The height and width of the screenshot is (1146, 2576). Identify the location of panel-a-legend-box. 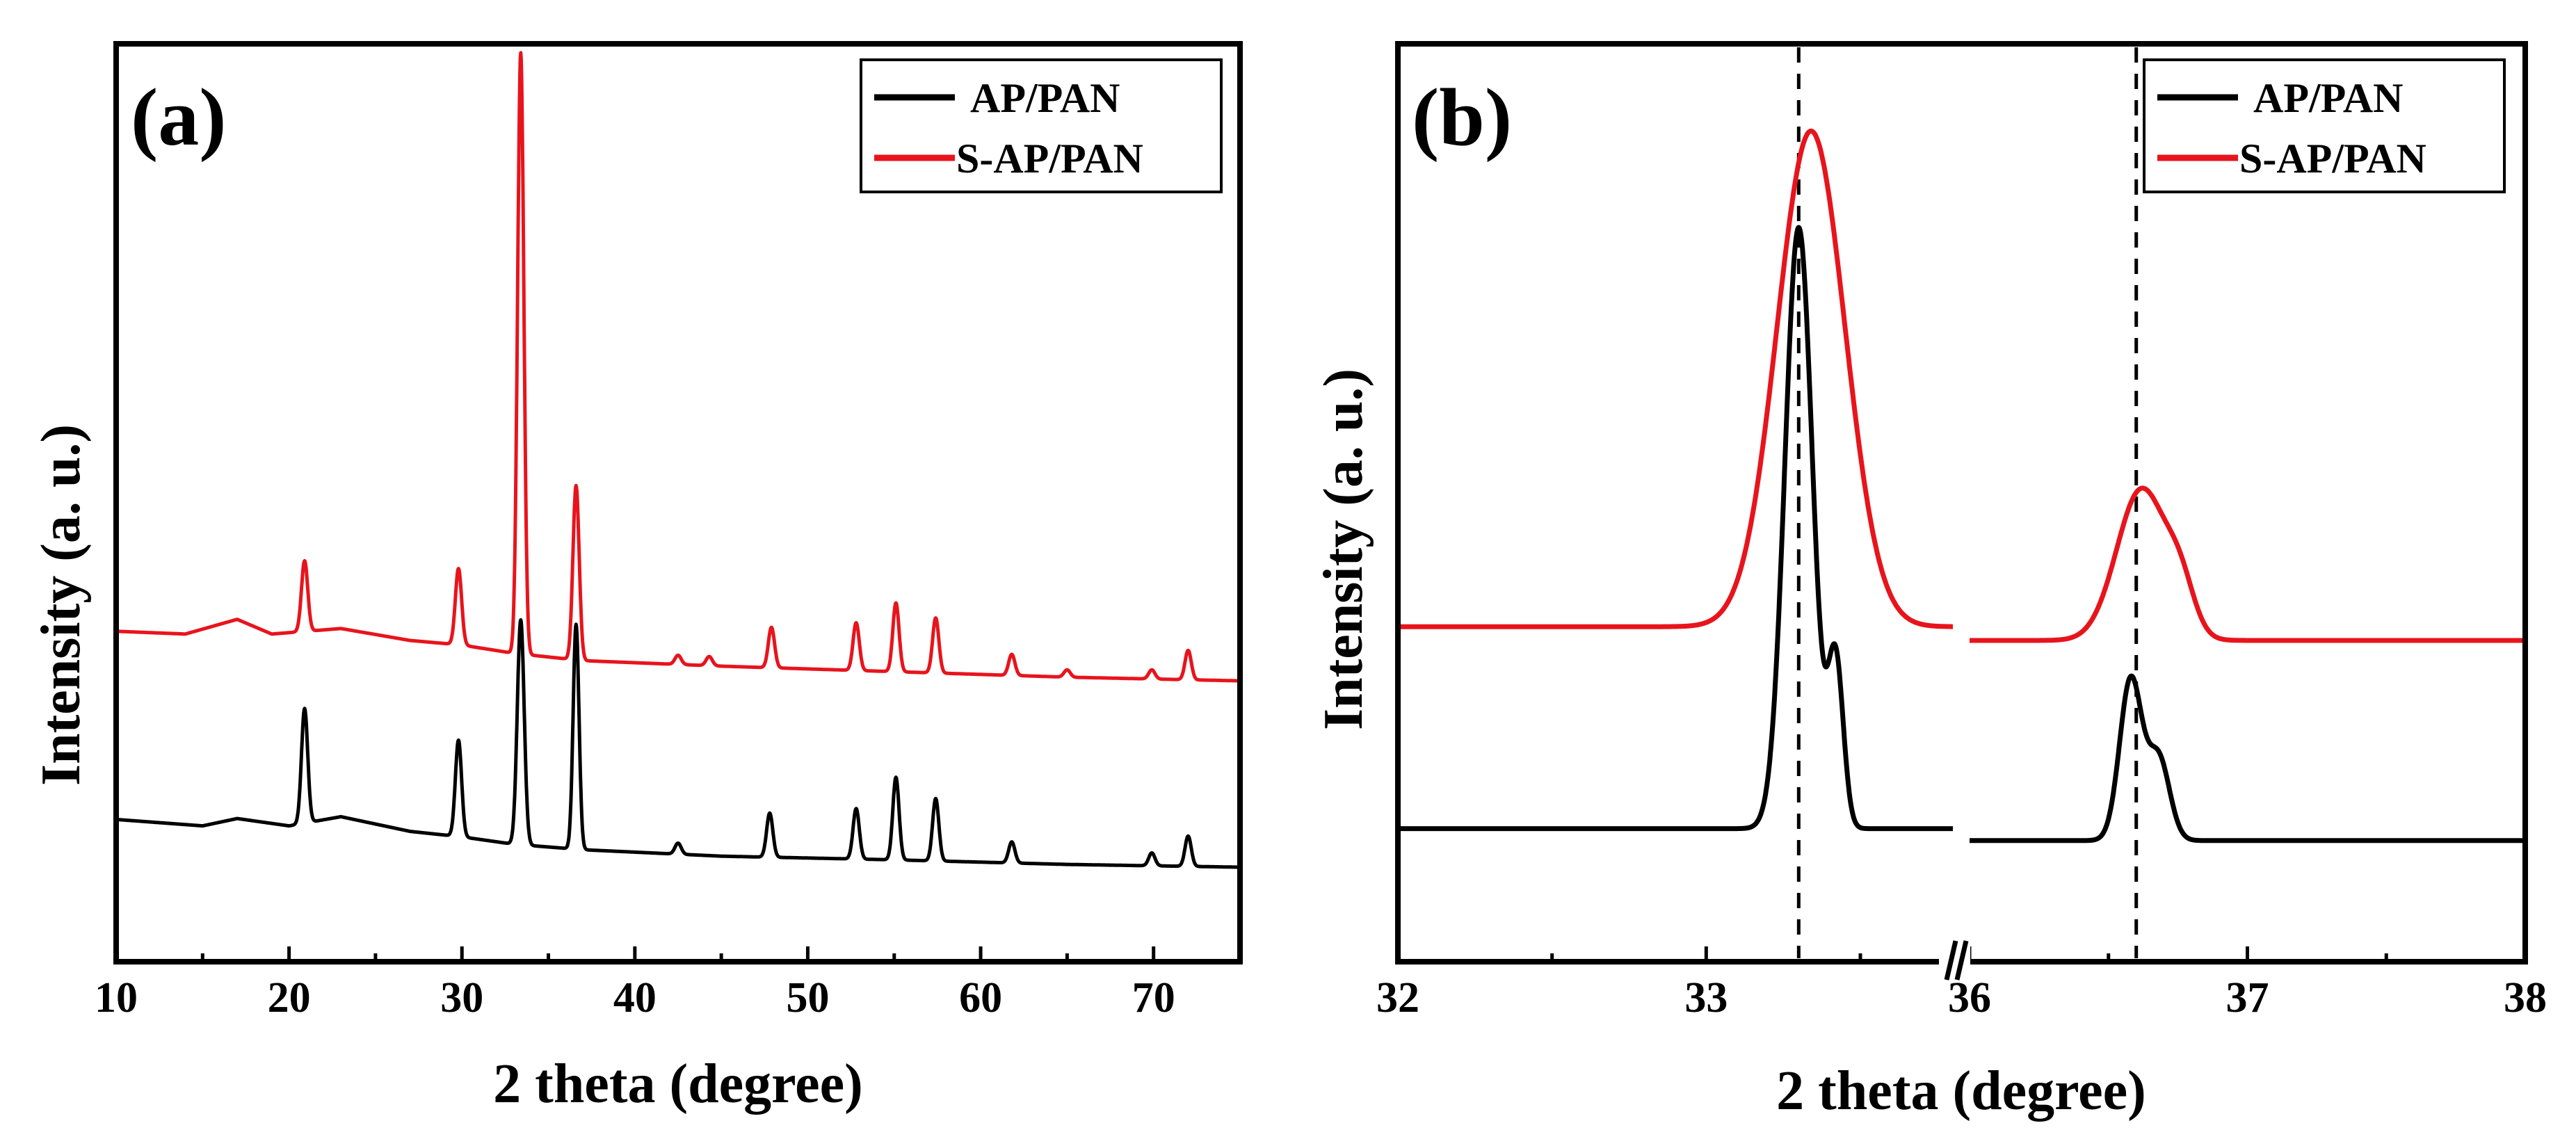
(1041, 125).